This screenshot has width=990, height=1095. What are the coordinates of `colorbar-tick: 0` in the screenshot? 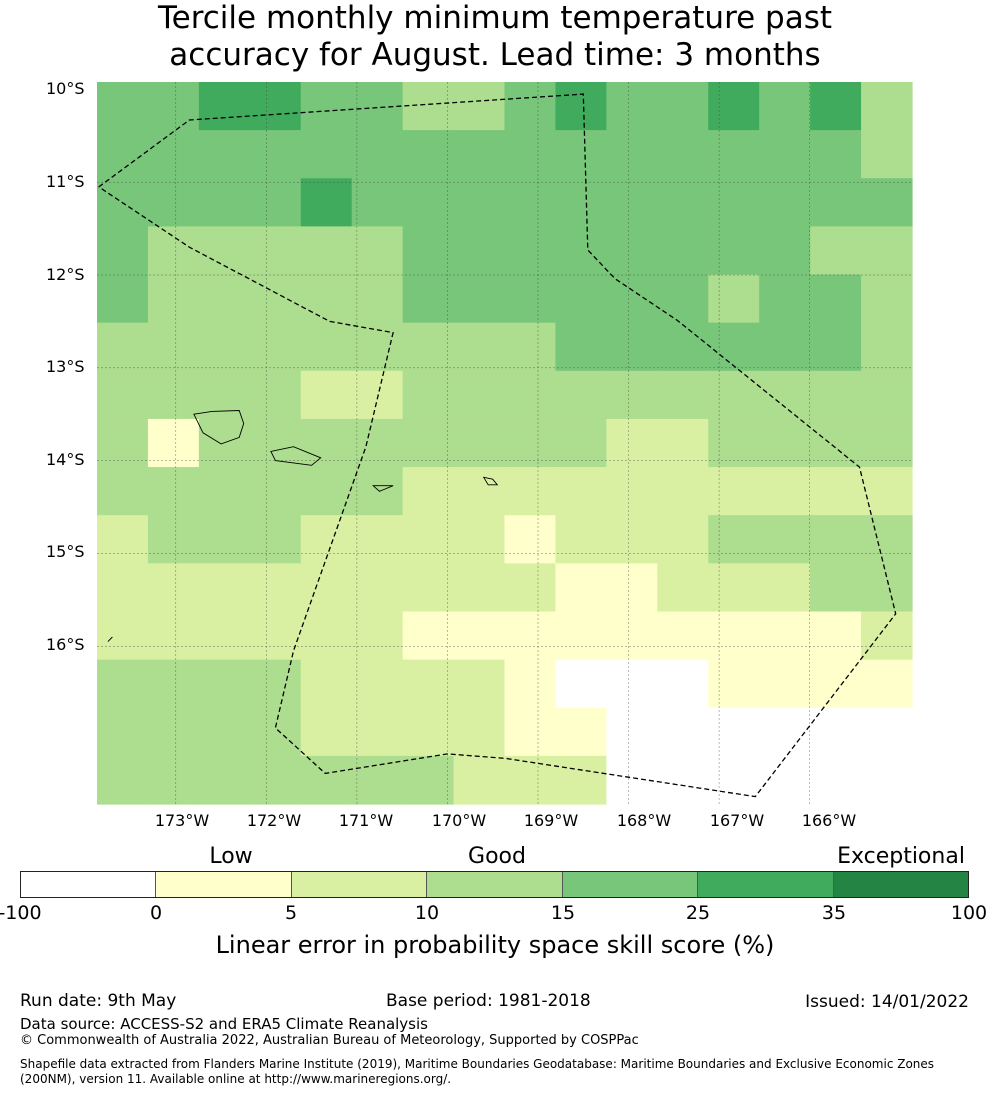 It's located at (156, 913).